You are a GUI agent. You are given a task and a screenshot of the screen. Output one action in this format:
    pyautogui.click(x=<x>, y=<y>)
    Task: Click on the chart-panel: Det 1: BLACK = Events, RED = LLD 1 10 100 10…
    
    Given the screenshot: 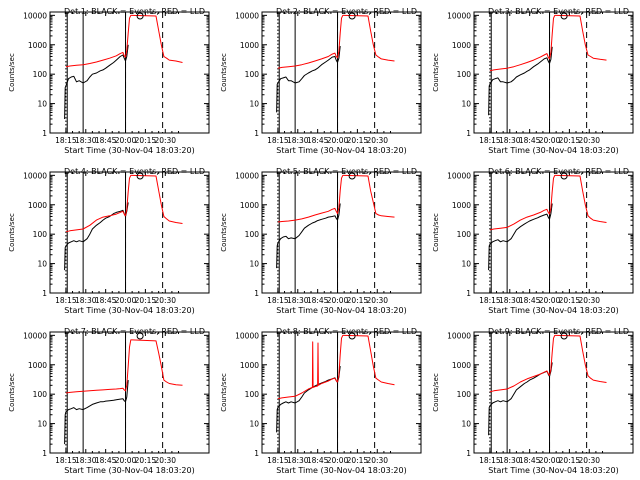 What is the action you would take?
    pyautogui.click(x=109, y=81)
    